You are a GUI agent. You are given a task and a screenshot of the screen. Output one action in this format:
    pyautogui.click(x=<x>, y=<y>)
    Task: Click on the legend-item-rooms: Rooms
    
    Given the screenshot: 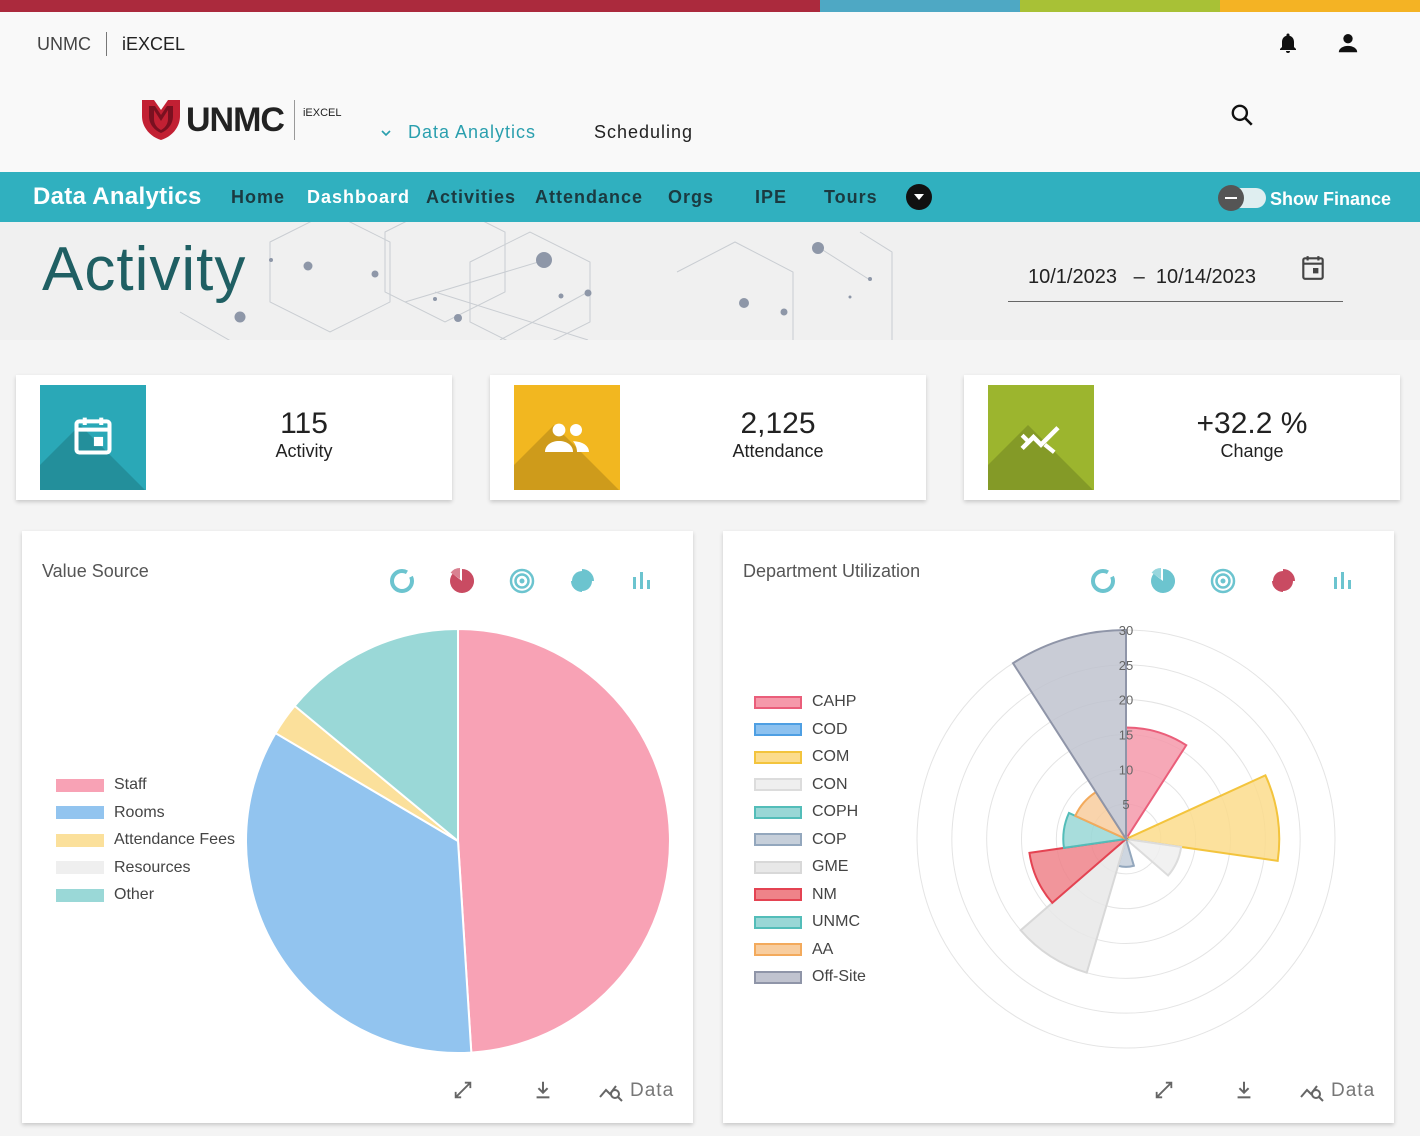 What is the action you would take?
    pyautogui.click(x=110, y=813)
    